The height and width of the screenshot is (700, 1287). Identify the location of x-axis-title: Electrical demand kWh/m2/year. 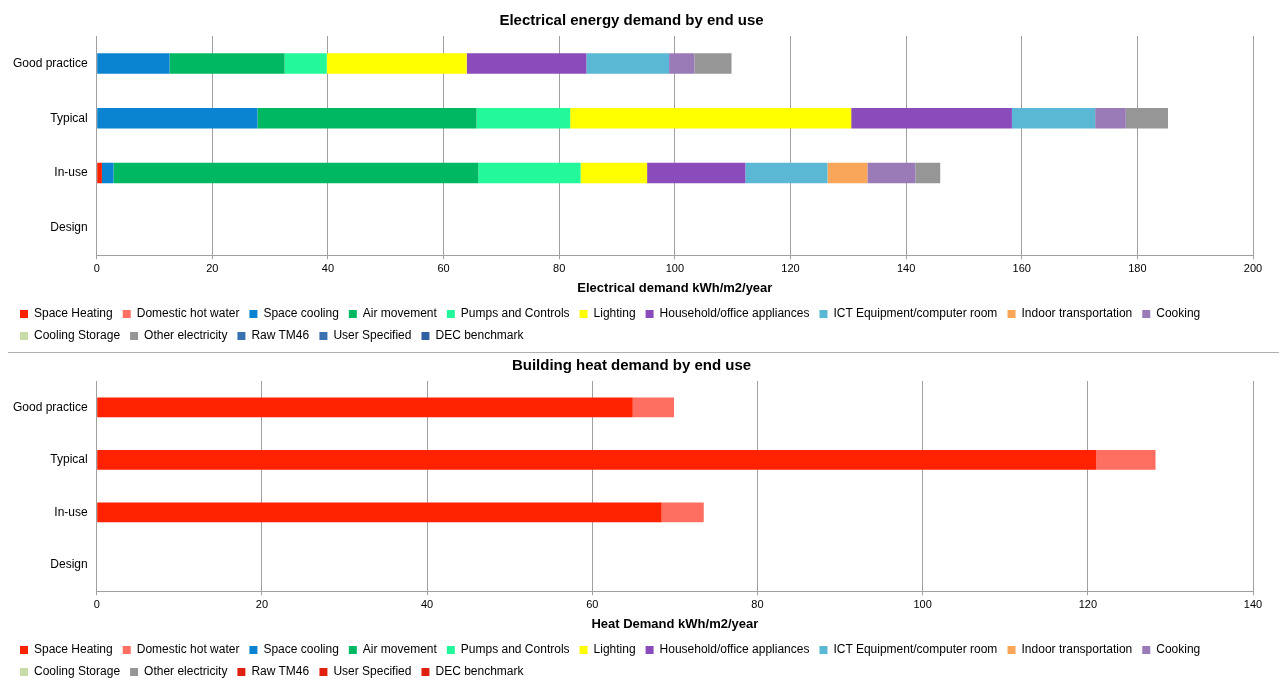
(675, 287).